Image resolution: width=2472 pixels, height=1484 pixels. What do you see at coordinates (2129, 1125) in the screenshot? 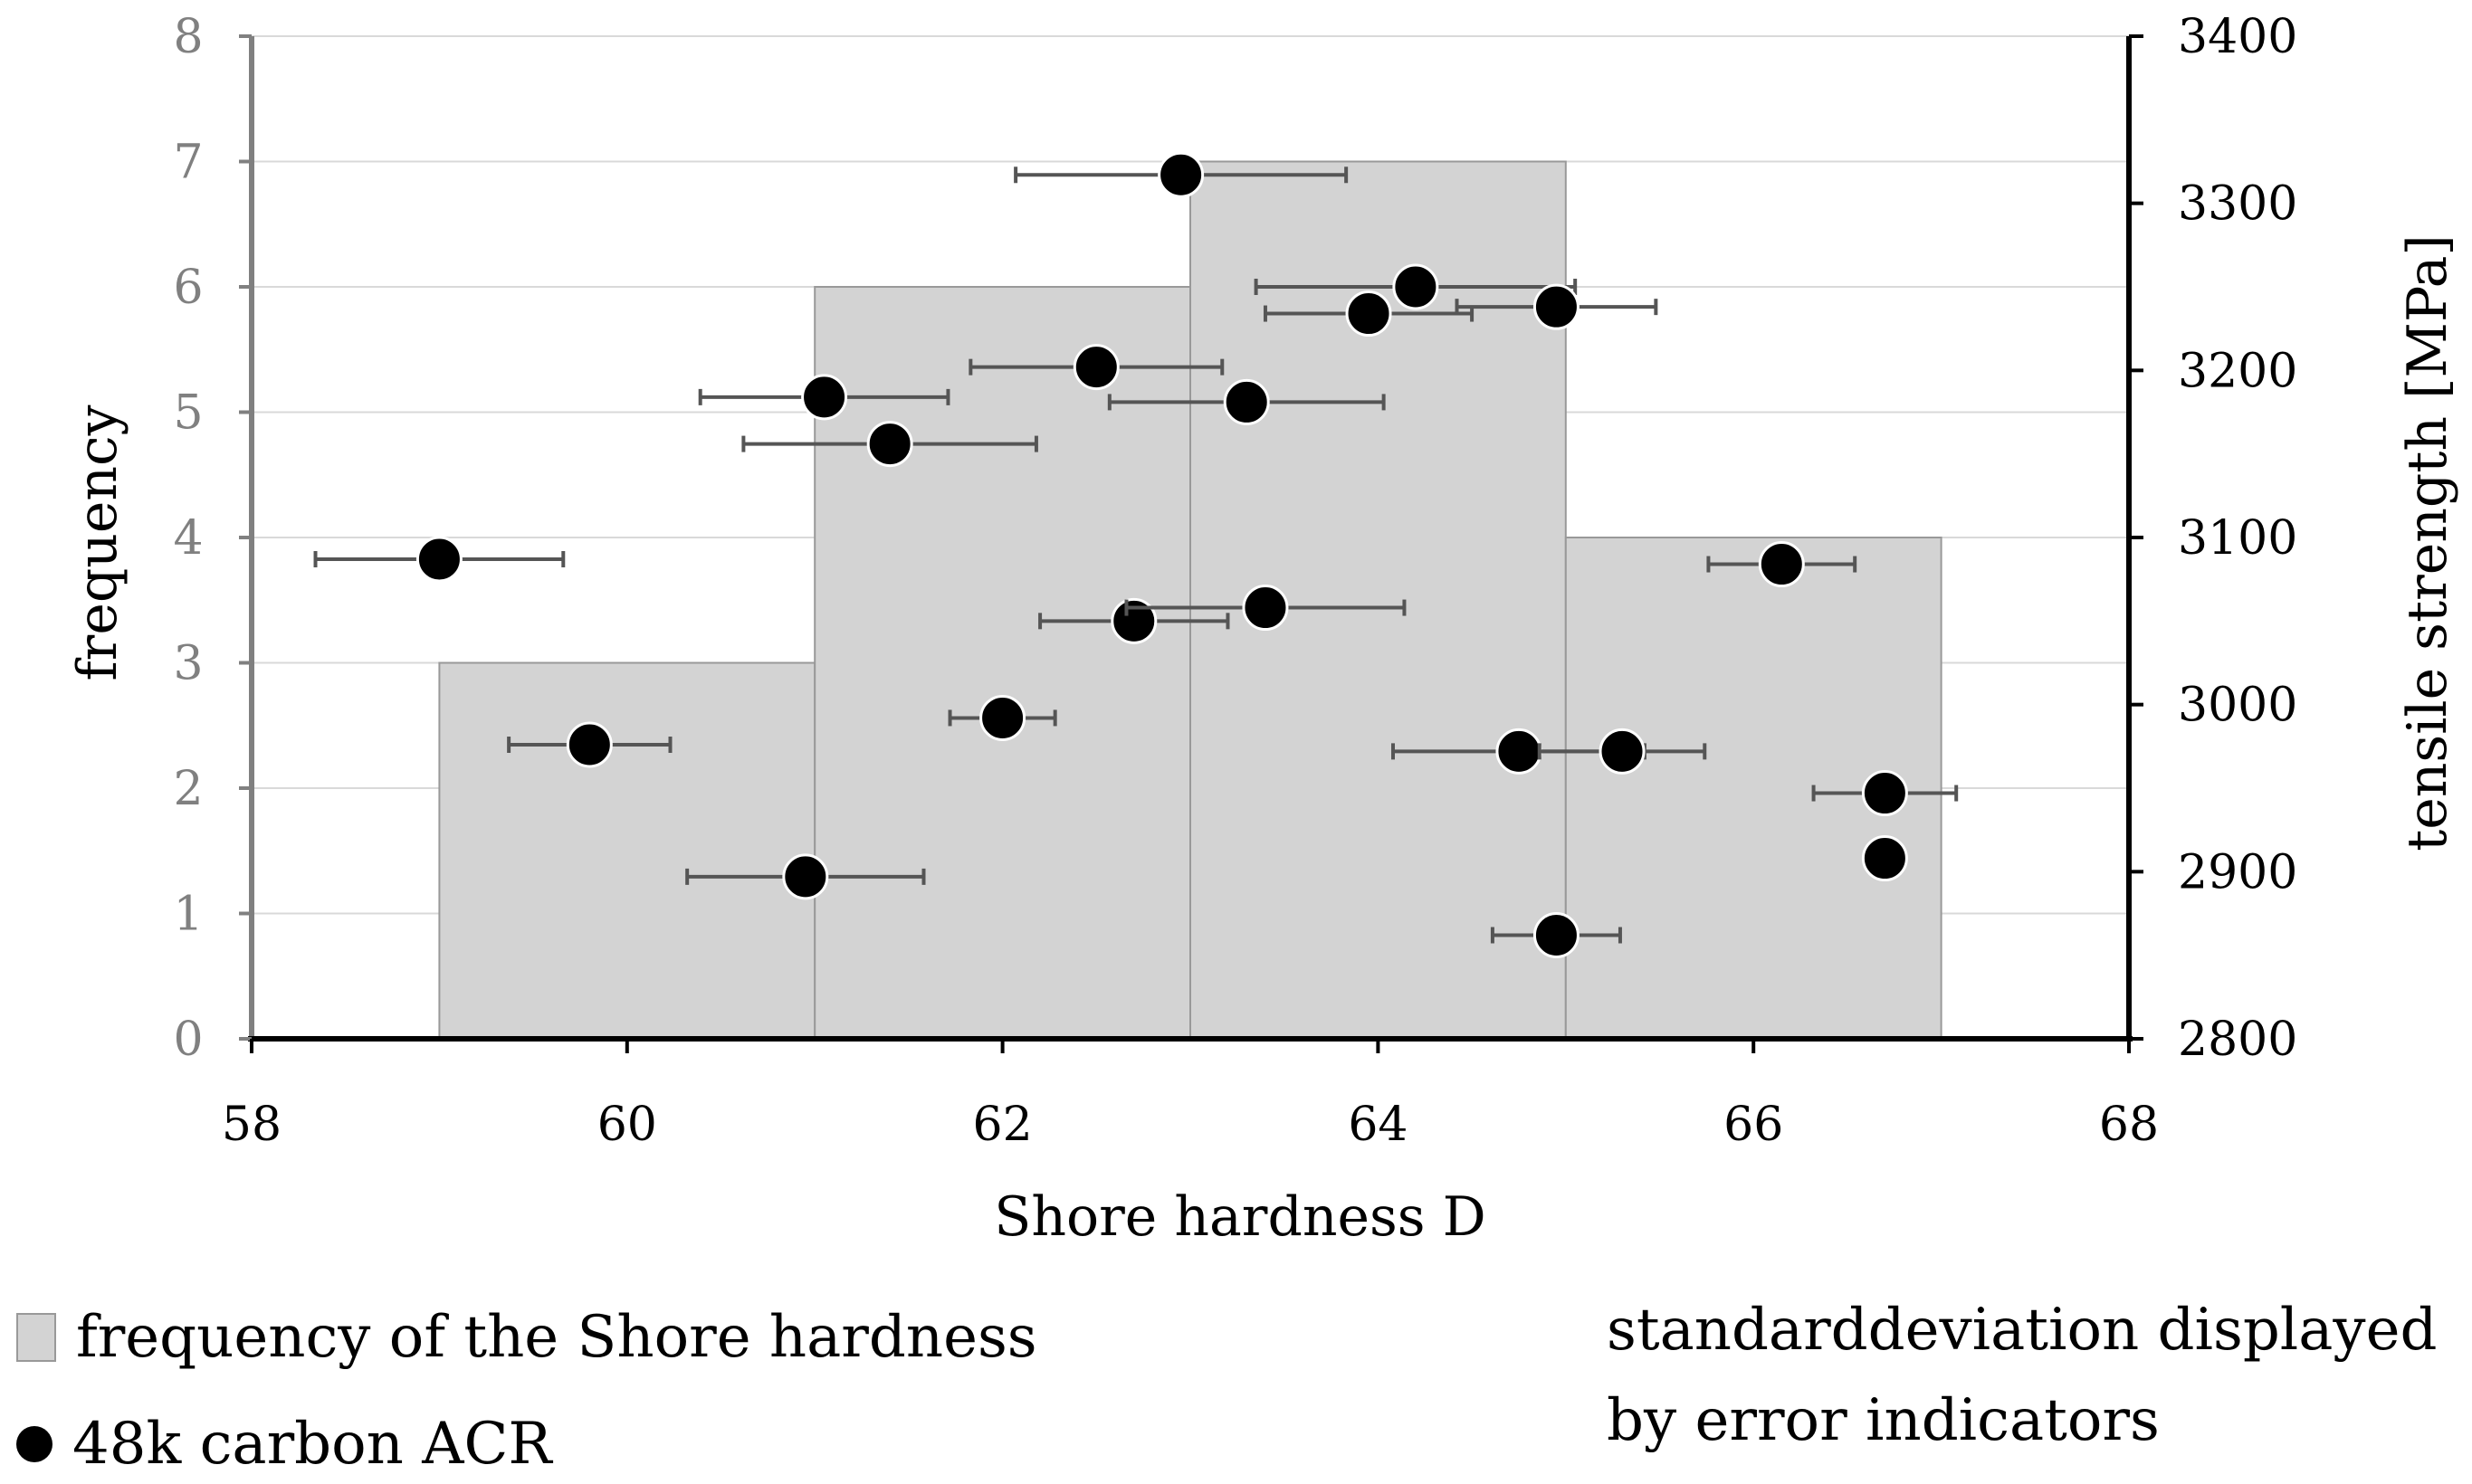
I see `x-tick-label: 68` at bounding box center [2129, 1125].